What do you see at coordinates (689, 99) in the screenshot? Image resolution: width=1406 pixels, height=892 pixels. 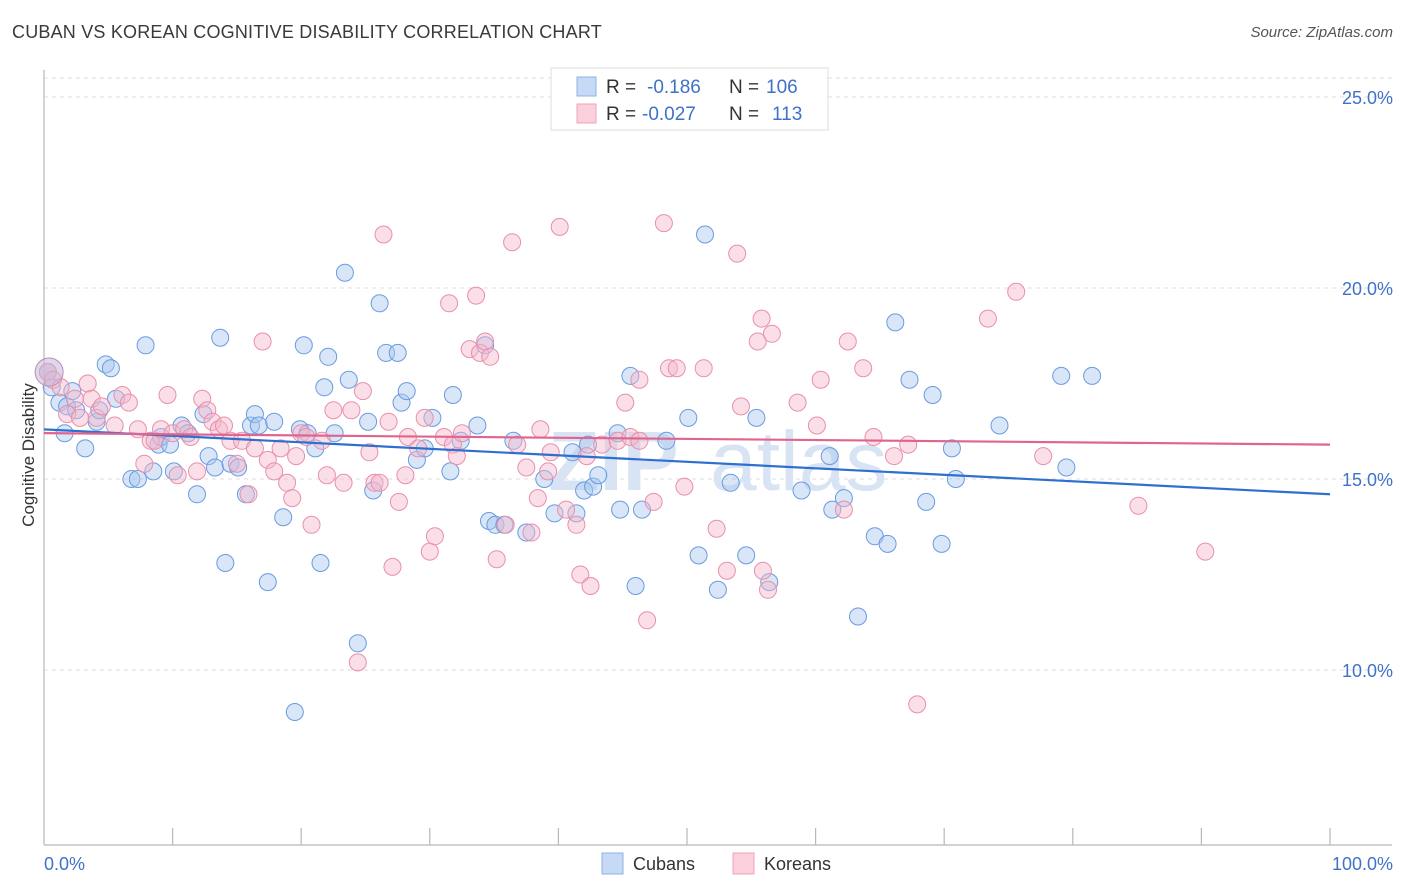 I see `legend-box: R = -0.186 N = 106 R = -0.027 N = 113` at bounding box center [689, 99].